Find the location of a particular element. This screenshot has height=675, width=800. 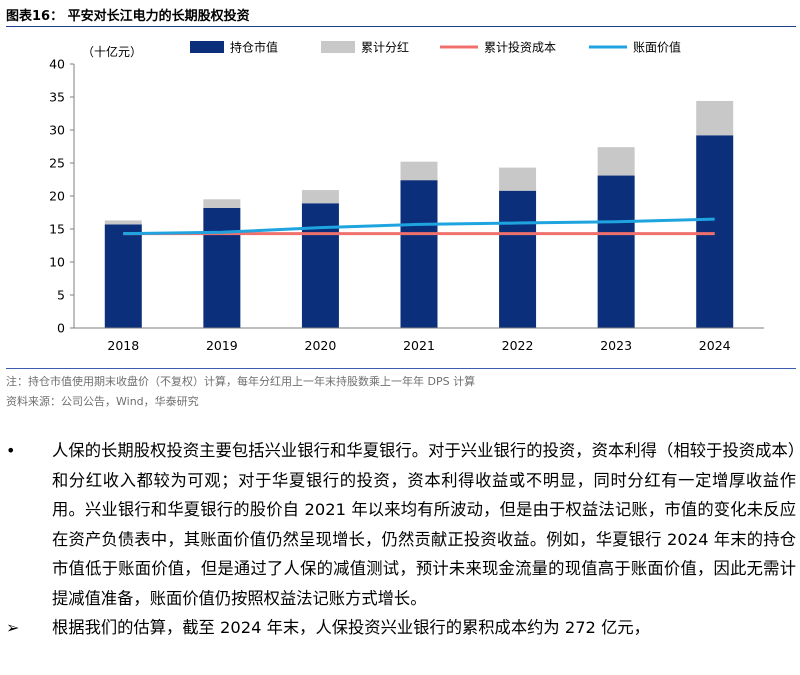

y-tick-label: 10 is located at coordinates (57, 262).